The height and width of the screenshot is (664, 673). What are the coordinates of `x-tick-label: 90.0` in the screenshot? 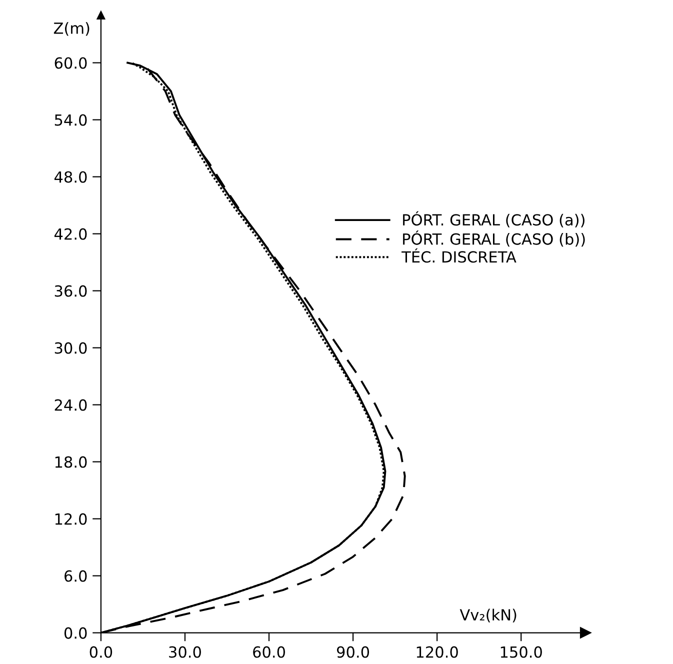 It's located at (353, 652).